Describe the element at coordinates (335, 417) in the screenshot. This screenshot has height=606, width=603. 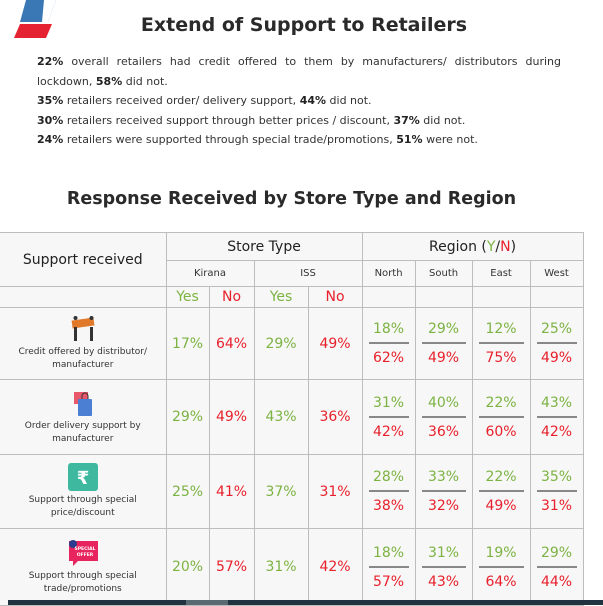
I see `iss-no-value: 36%` at that location.